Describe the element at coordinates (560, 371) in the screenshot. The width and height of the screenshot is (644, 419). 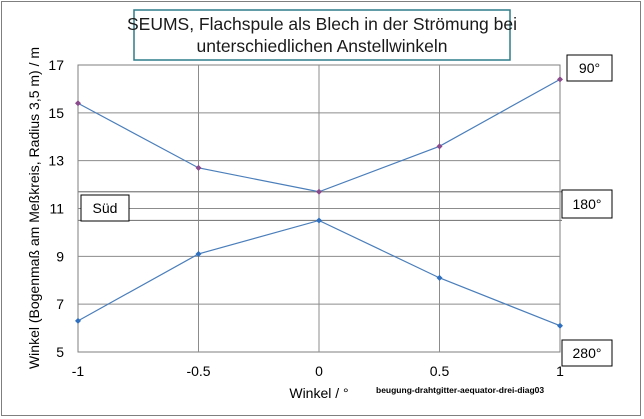
I see `x-tick-label-4: 1` at that location.